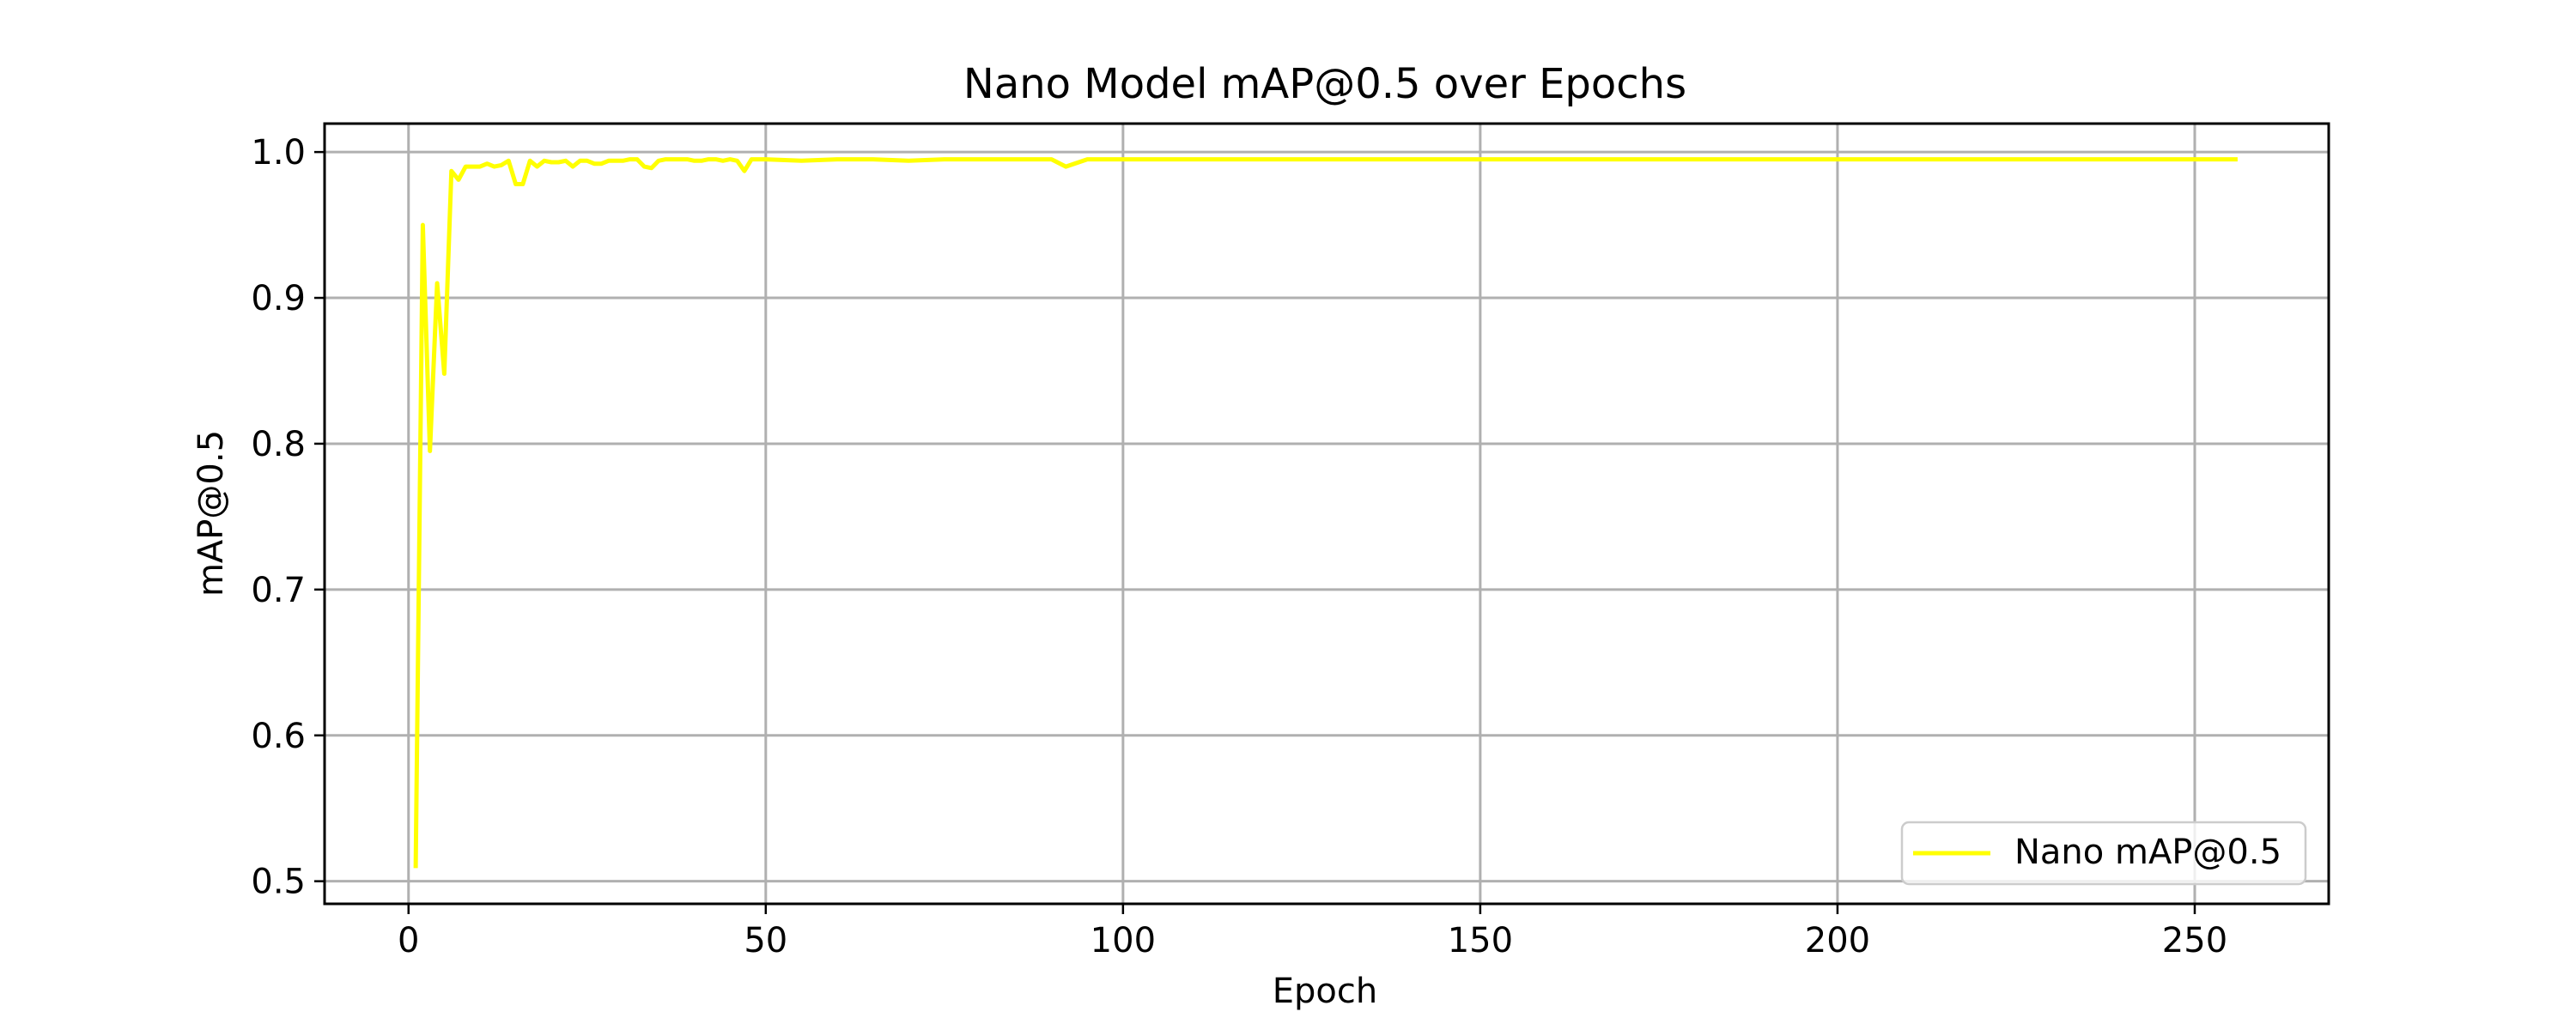 Image resolution: width=2576 pixels, height=1030 pixels. Describe the element at coordinates (766, 940) in the screenshot. I see `x-tick-label: 50` at that location.